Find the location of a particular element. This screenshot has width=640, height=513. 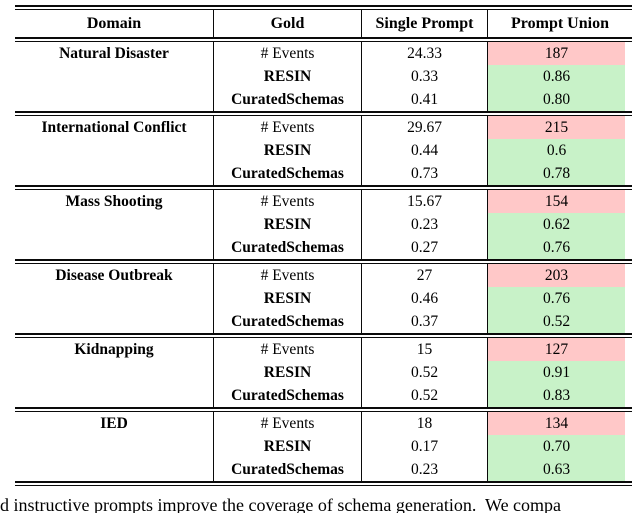

single-prompt-value: 15.67 is located at coordinates (424, 201).